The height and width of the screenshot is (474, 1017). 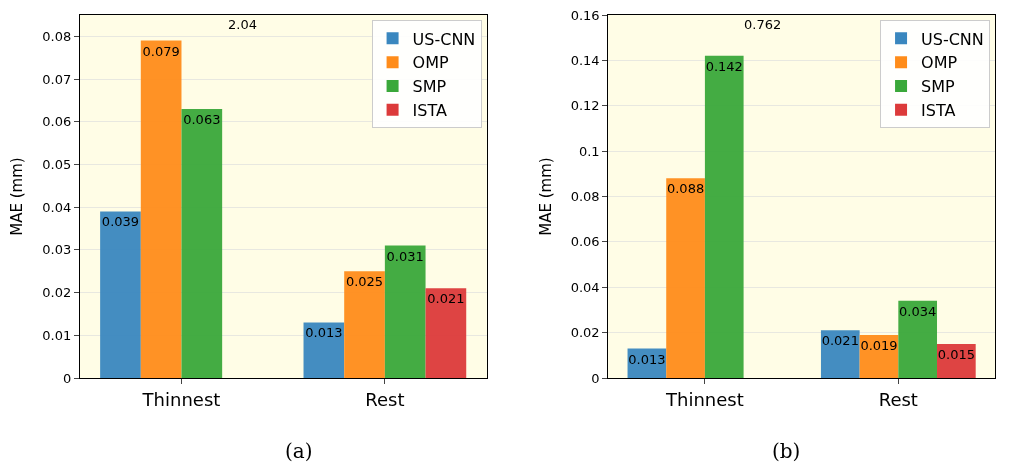 I want to click on y-tick-label: 0.01, so click(x=57, y=335).